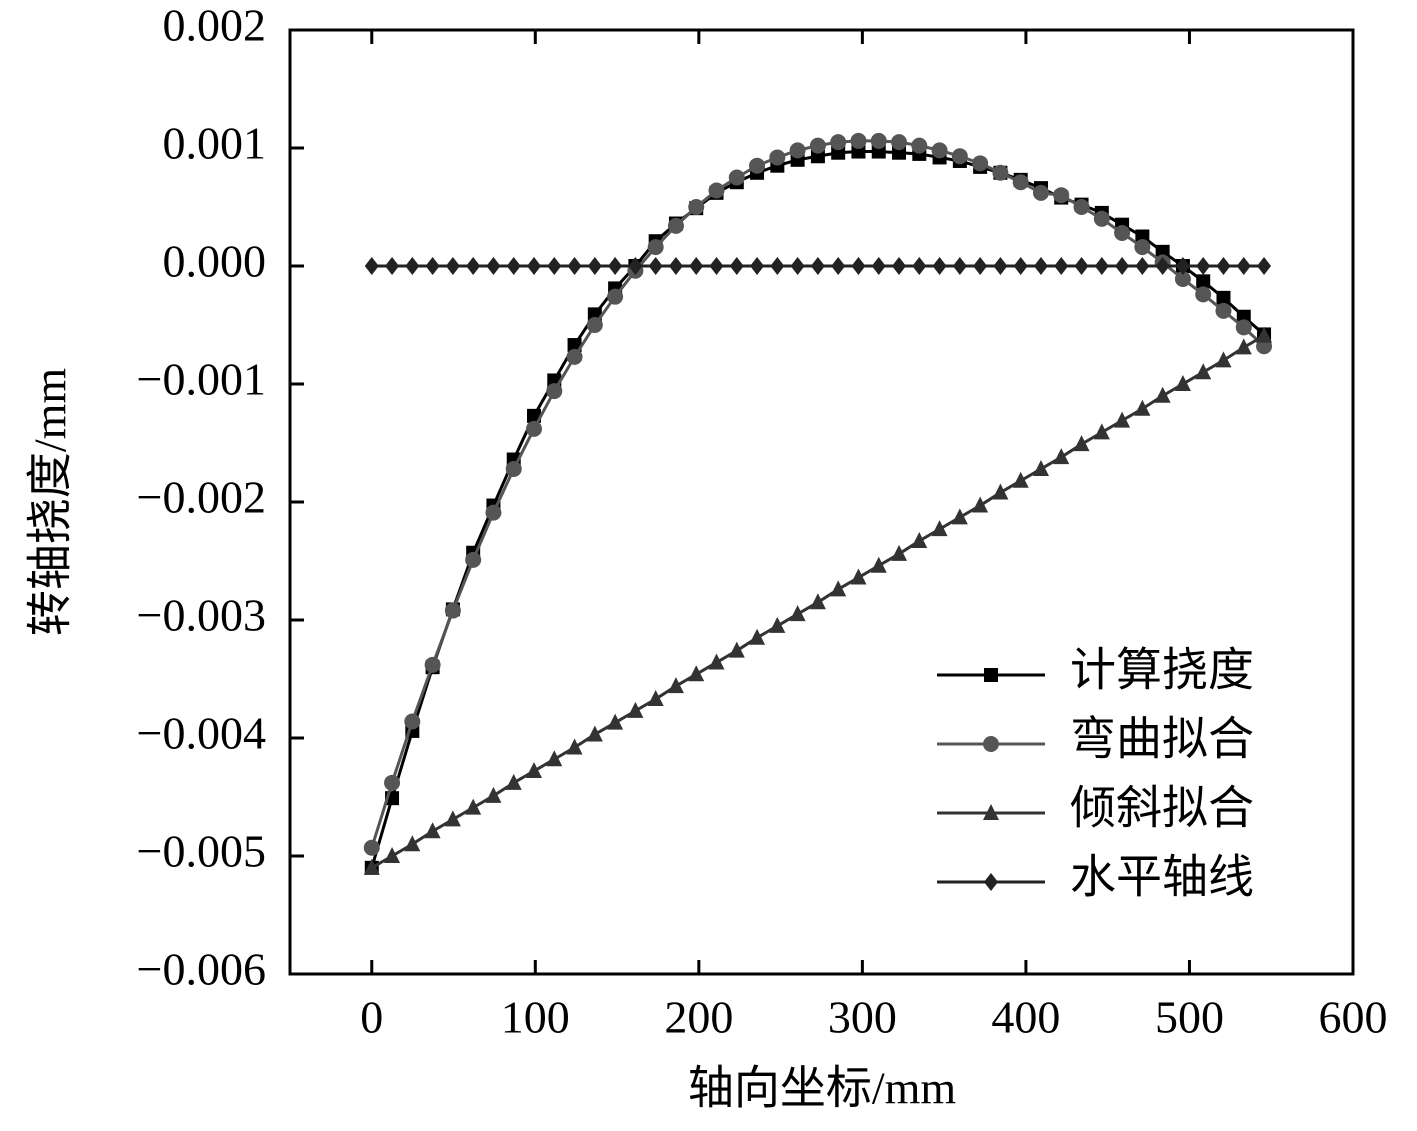 This screenshot has width=1417, height=1131. What do you see at coordinates (215, 25) in the screenshot?
I see `y-tick-label: 0.002` at bounding box center [215, 25].